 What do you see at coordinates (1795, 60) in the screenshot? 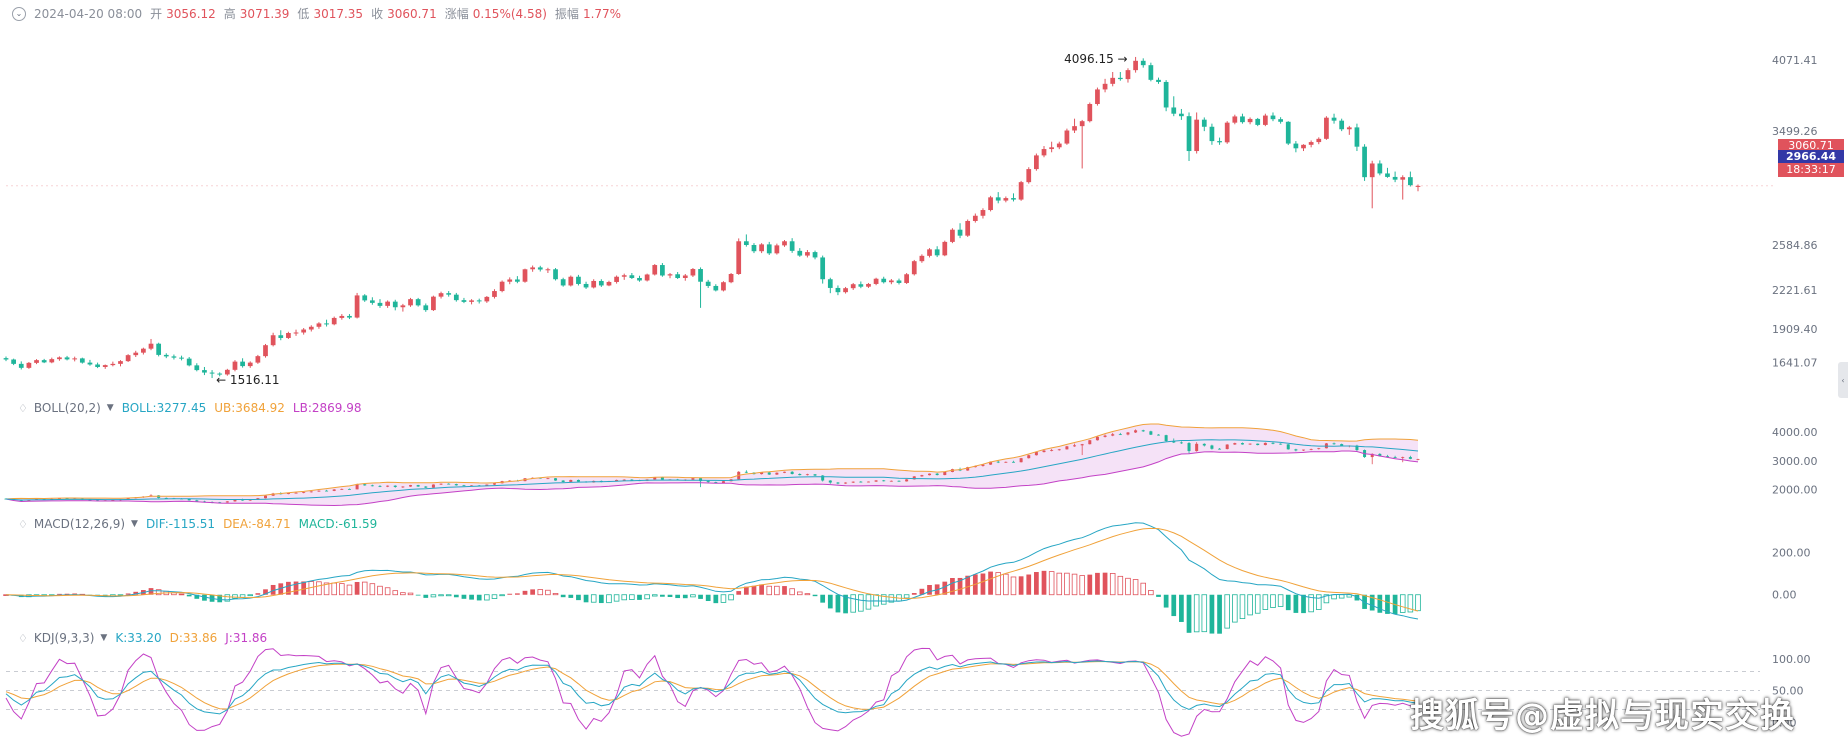
I see `main-axis-tick: 4071.41` at bounding box center [1795, 60].